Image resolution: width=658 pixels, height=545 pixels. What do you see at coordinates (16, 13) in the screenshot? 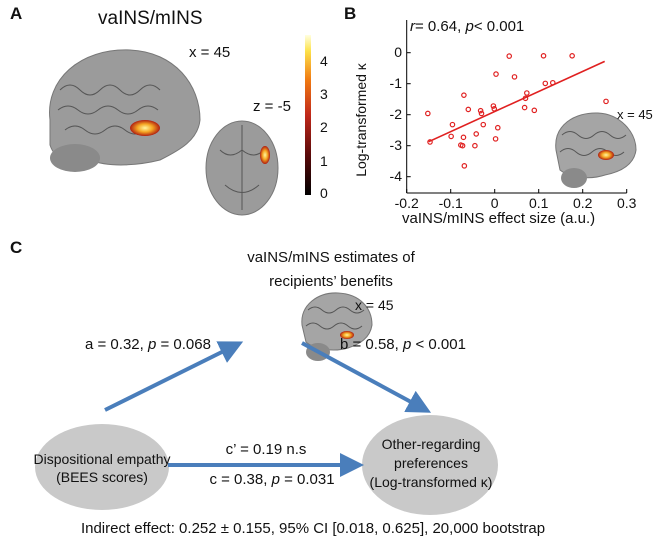
I see `panel-a-label: A` at bounding box center [16, 13].